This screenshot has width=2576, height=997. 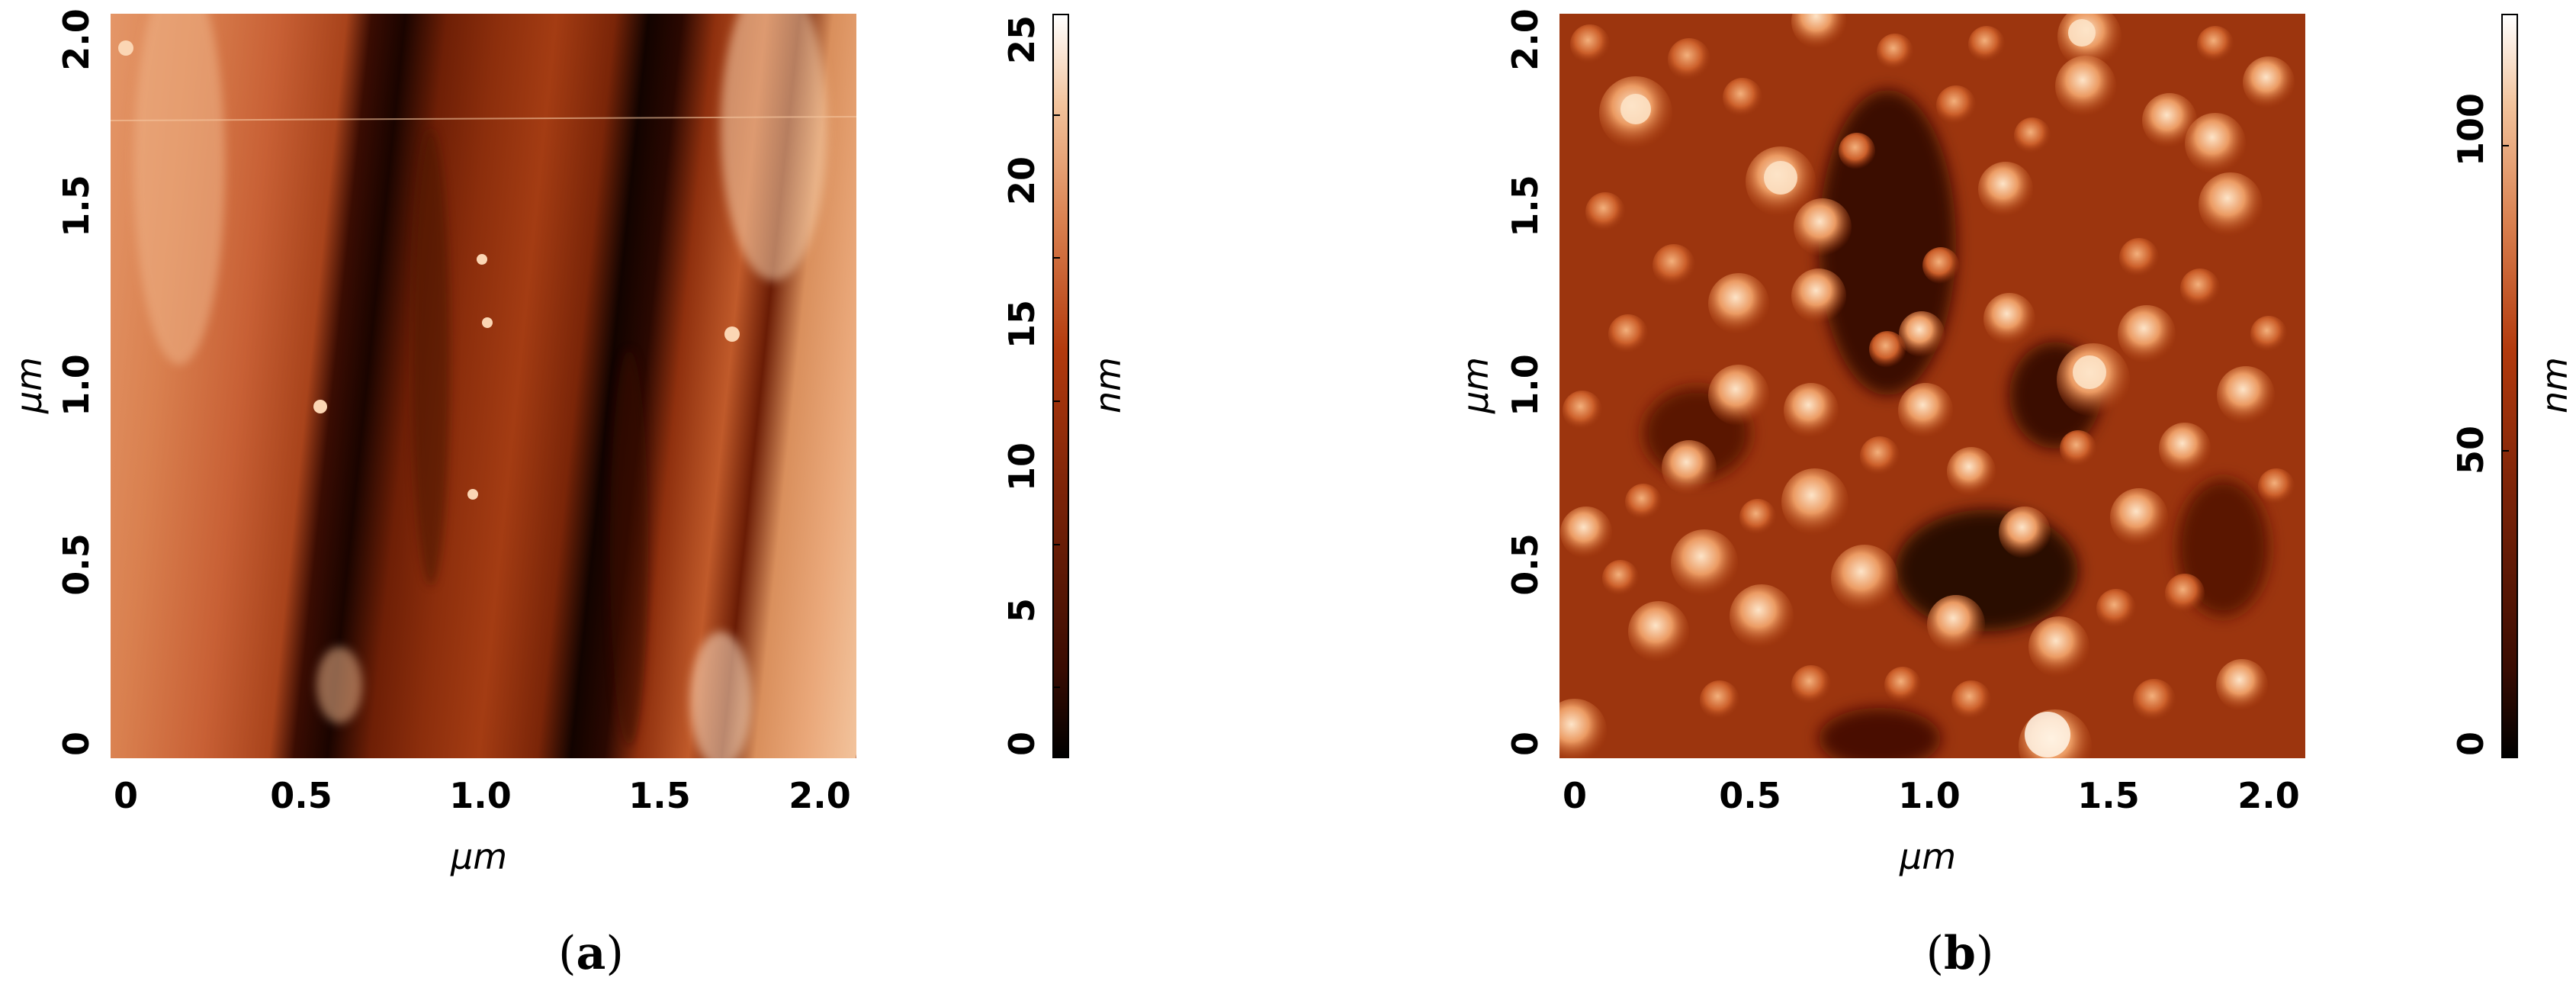 What do you see at coordinates (1960, 953) in the screenshot?
I see `panel-label-b: (b)` at bounding box center [1960, 953].